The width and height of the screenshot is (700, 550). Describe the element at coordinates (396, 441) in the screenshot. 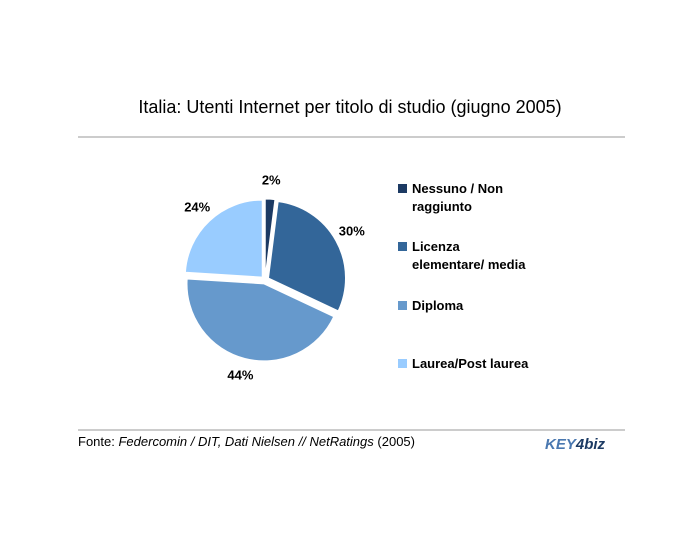

I see `source-suffix: (2005)` at that location.